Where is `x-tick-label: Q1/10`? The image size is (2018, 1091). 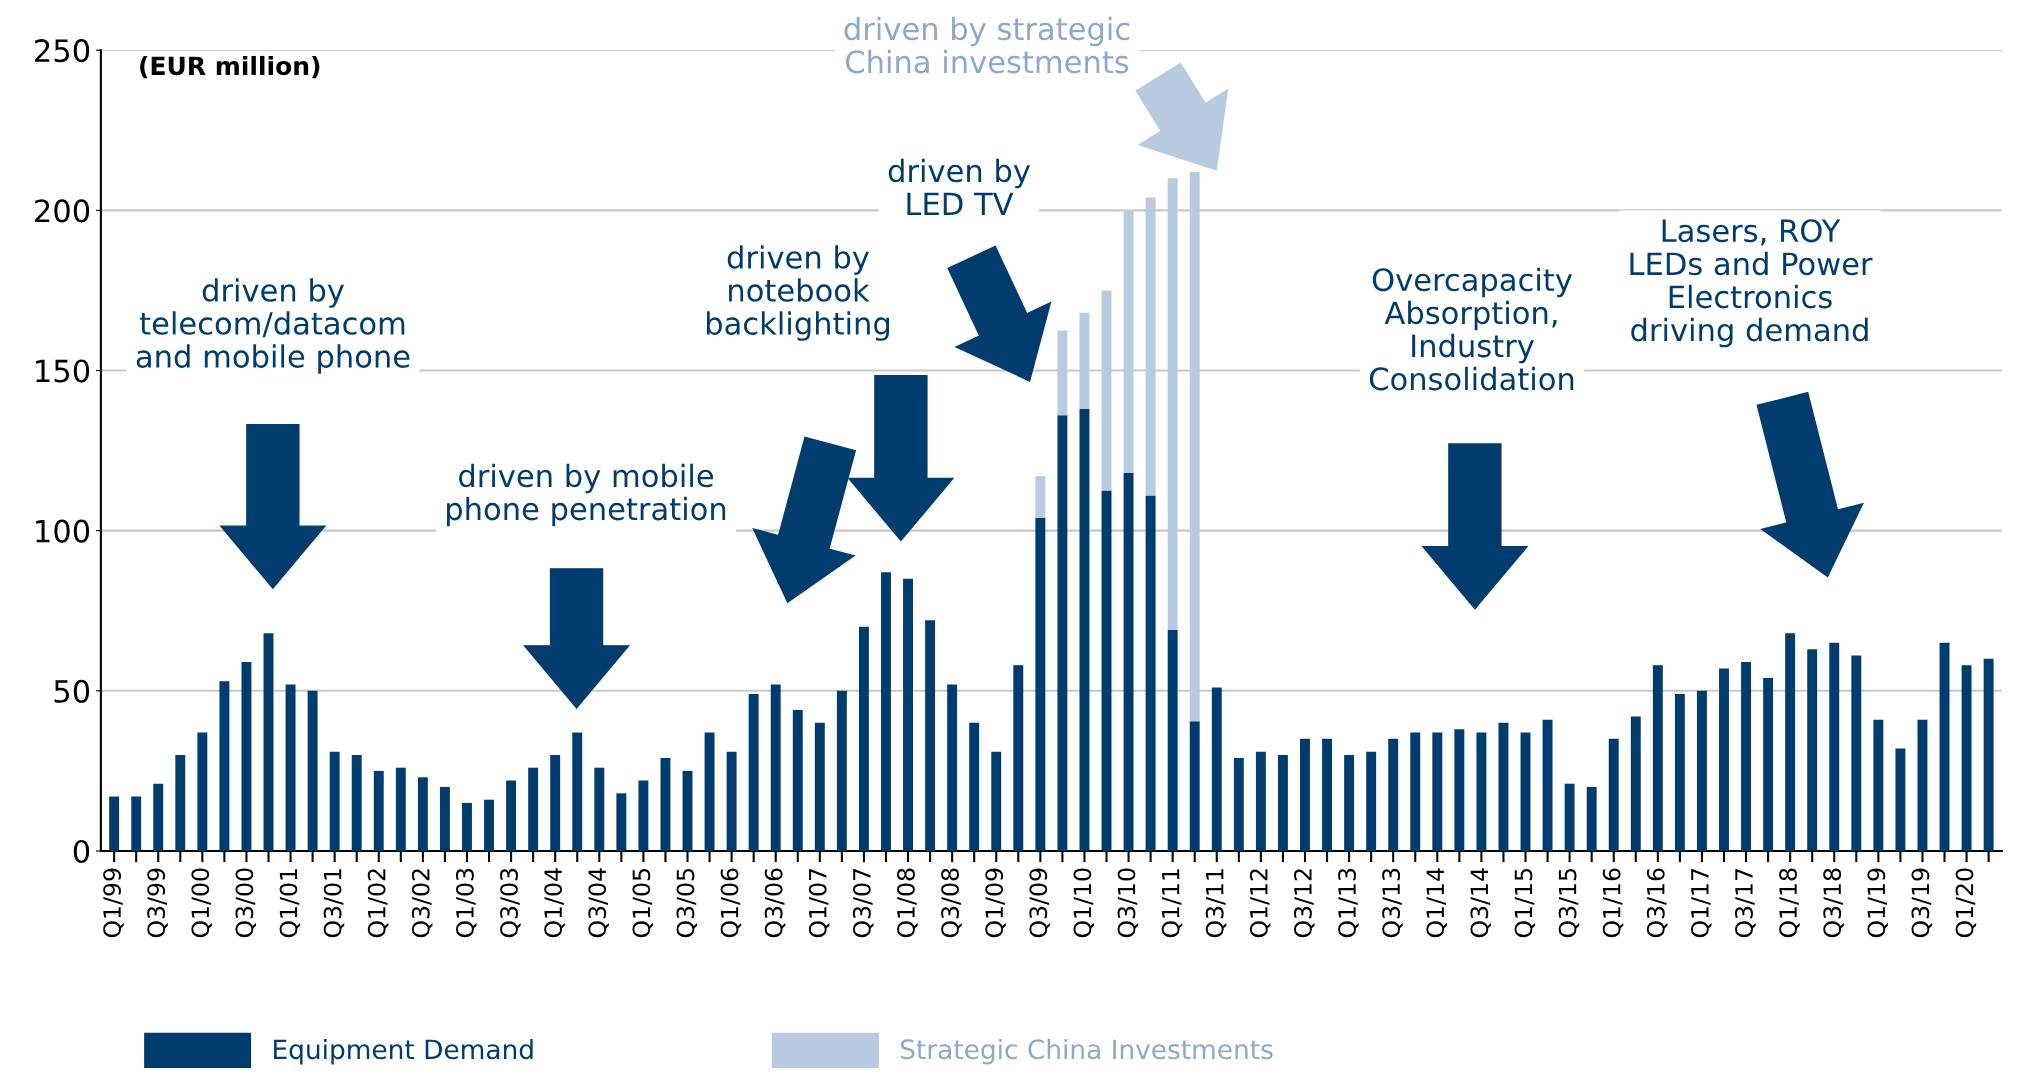
x-tick-label: Q1/10 is located at coordinates (1084, 903).